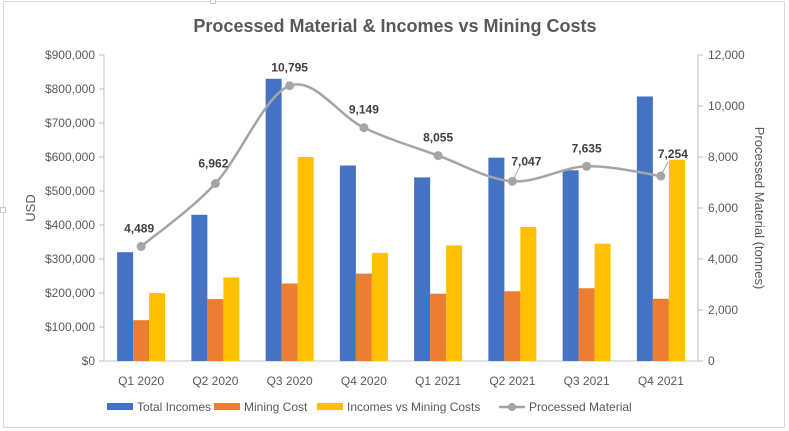  I want to click on y-tick-label: $300,000, so click(70, 259).